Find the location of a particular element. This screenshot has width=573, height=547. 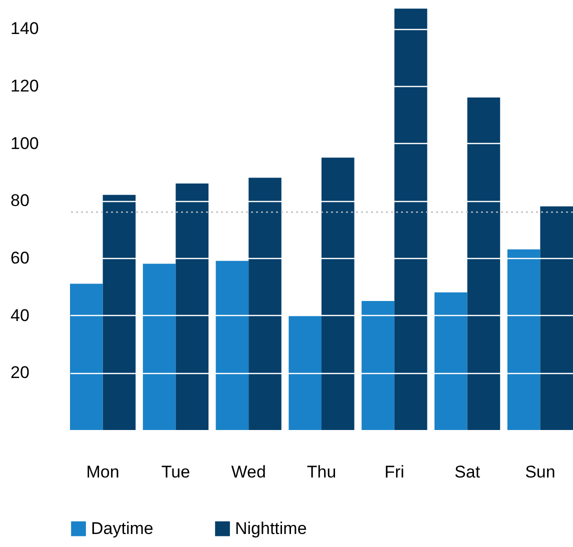

y-tick-label: 100 is located at coordinates (24, 143).